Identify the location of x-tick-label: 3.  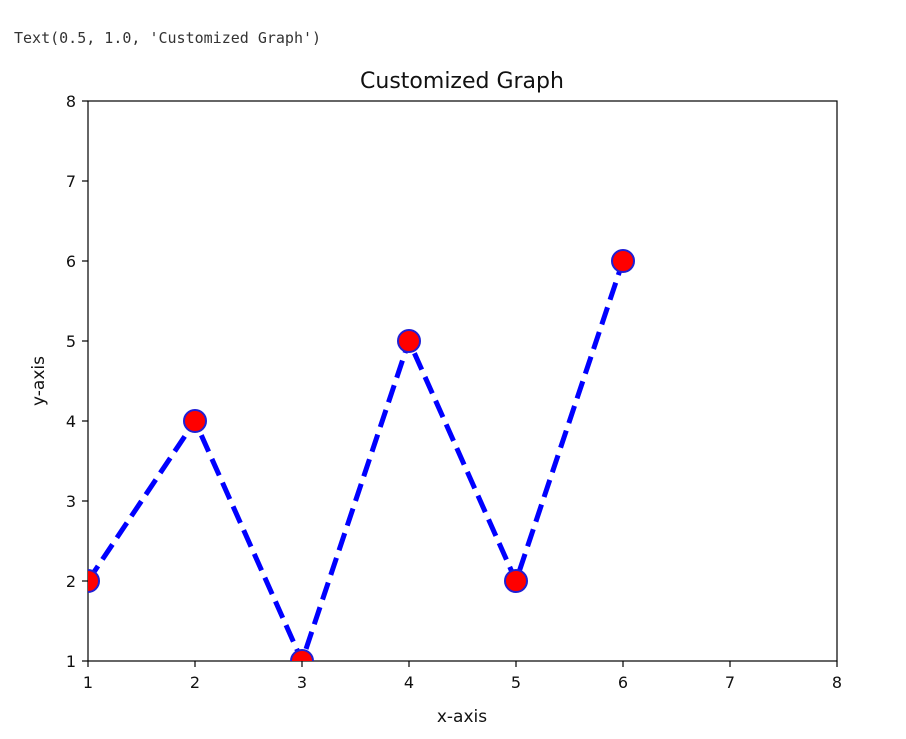
(302, 682).